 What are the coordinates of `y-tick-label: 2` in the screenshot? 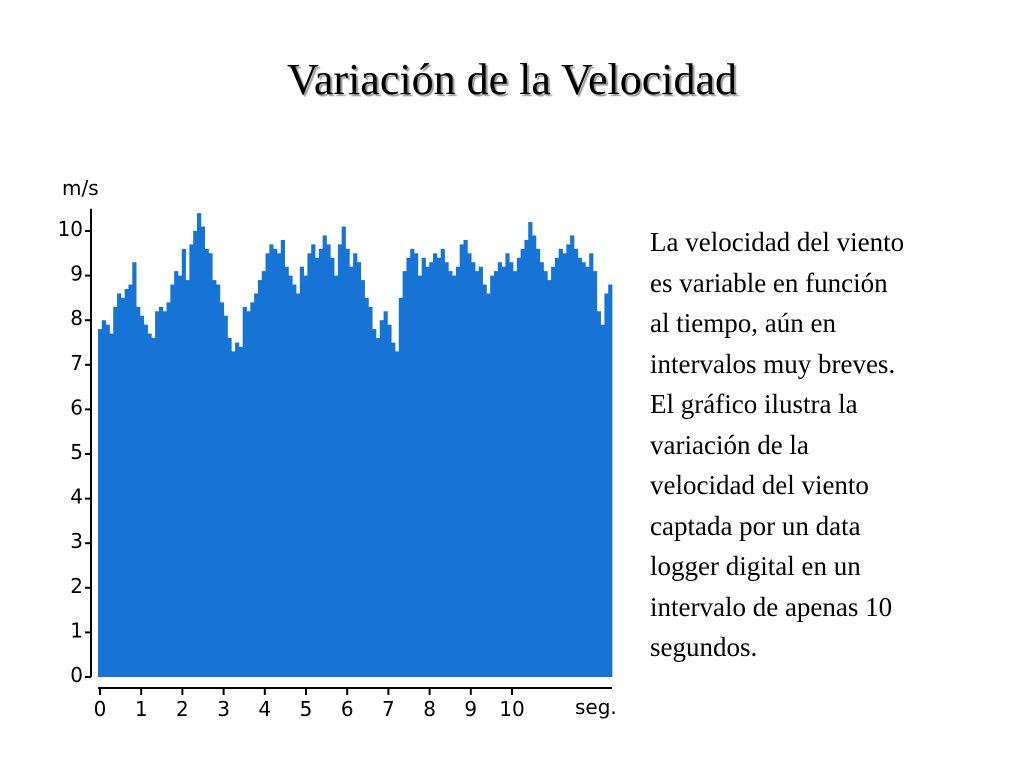 It's located at (76, 586).